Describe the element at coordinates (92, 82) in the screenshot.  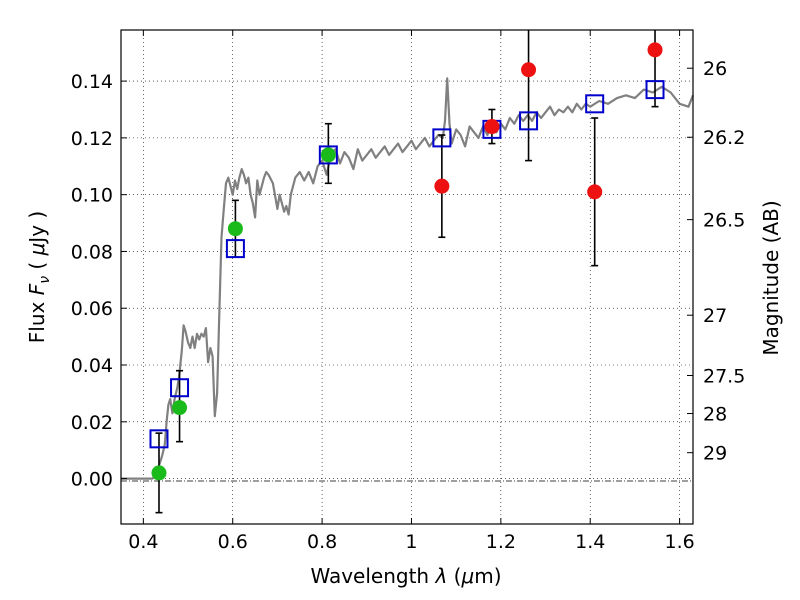
I see `y-tick-label: 0.14` at that location.